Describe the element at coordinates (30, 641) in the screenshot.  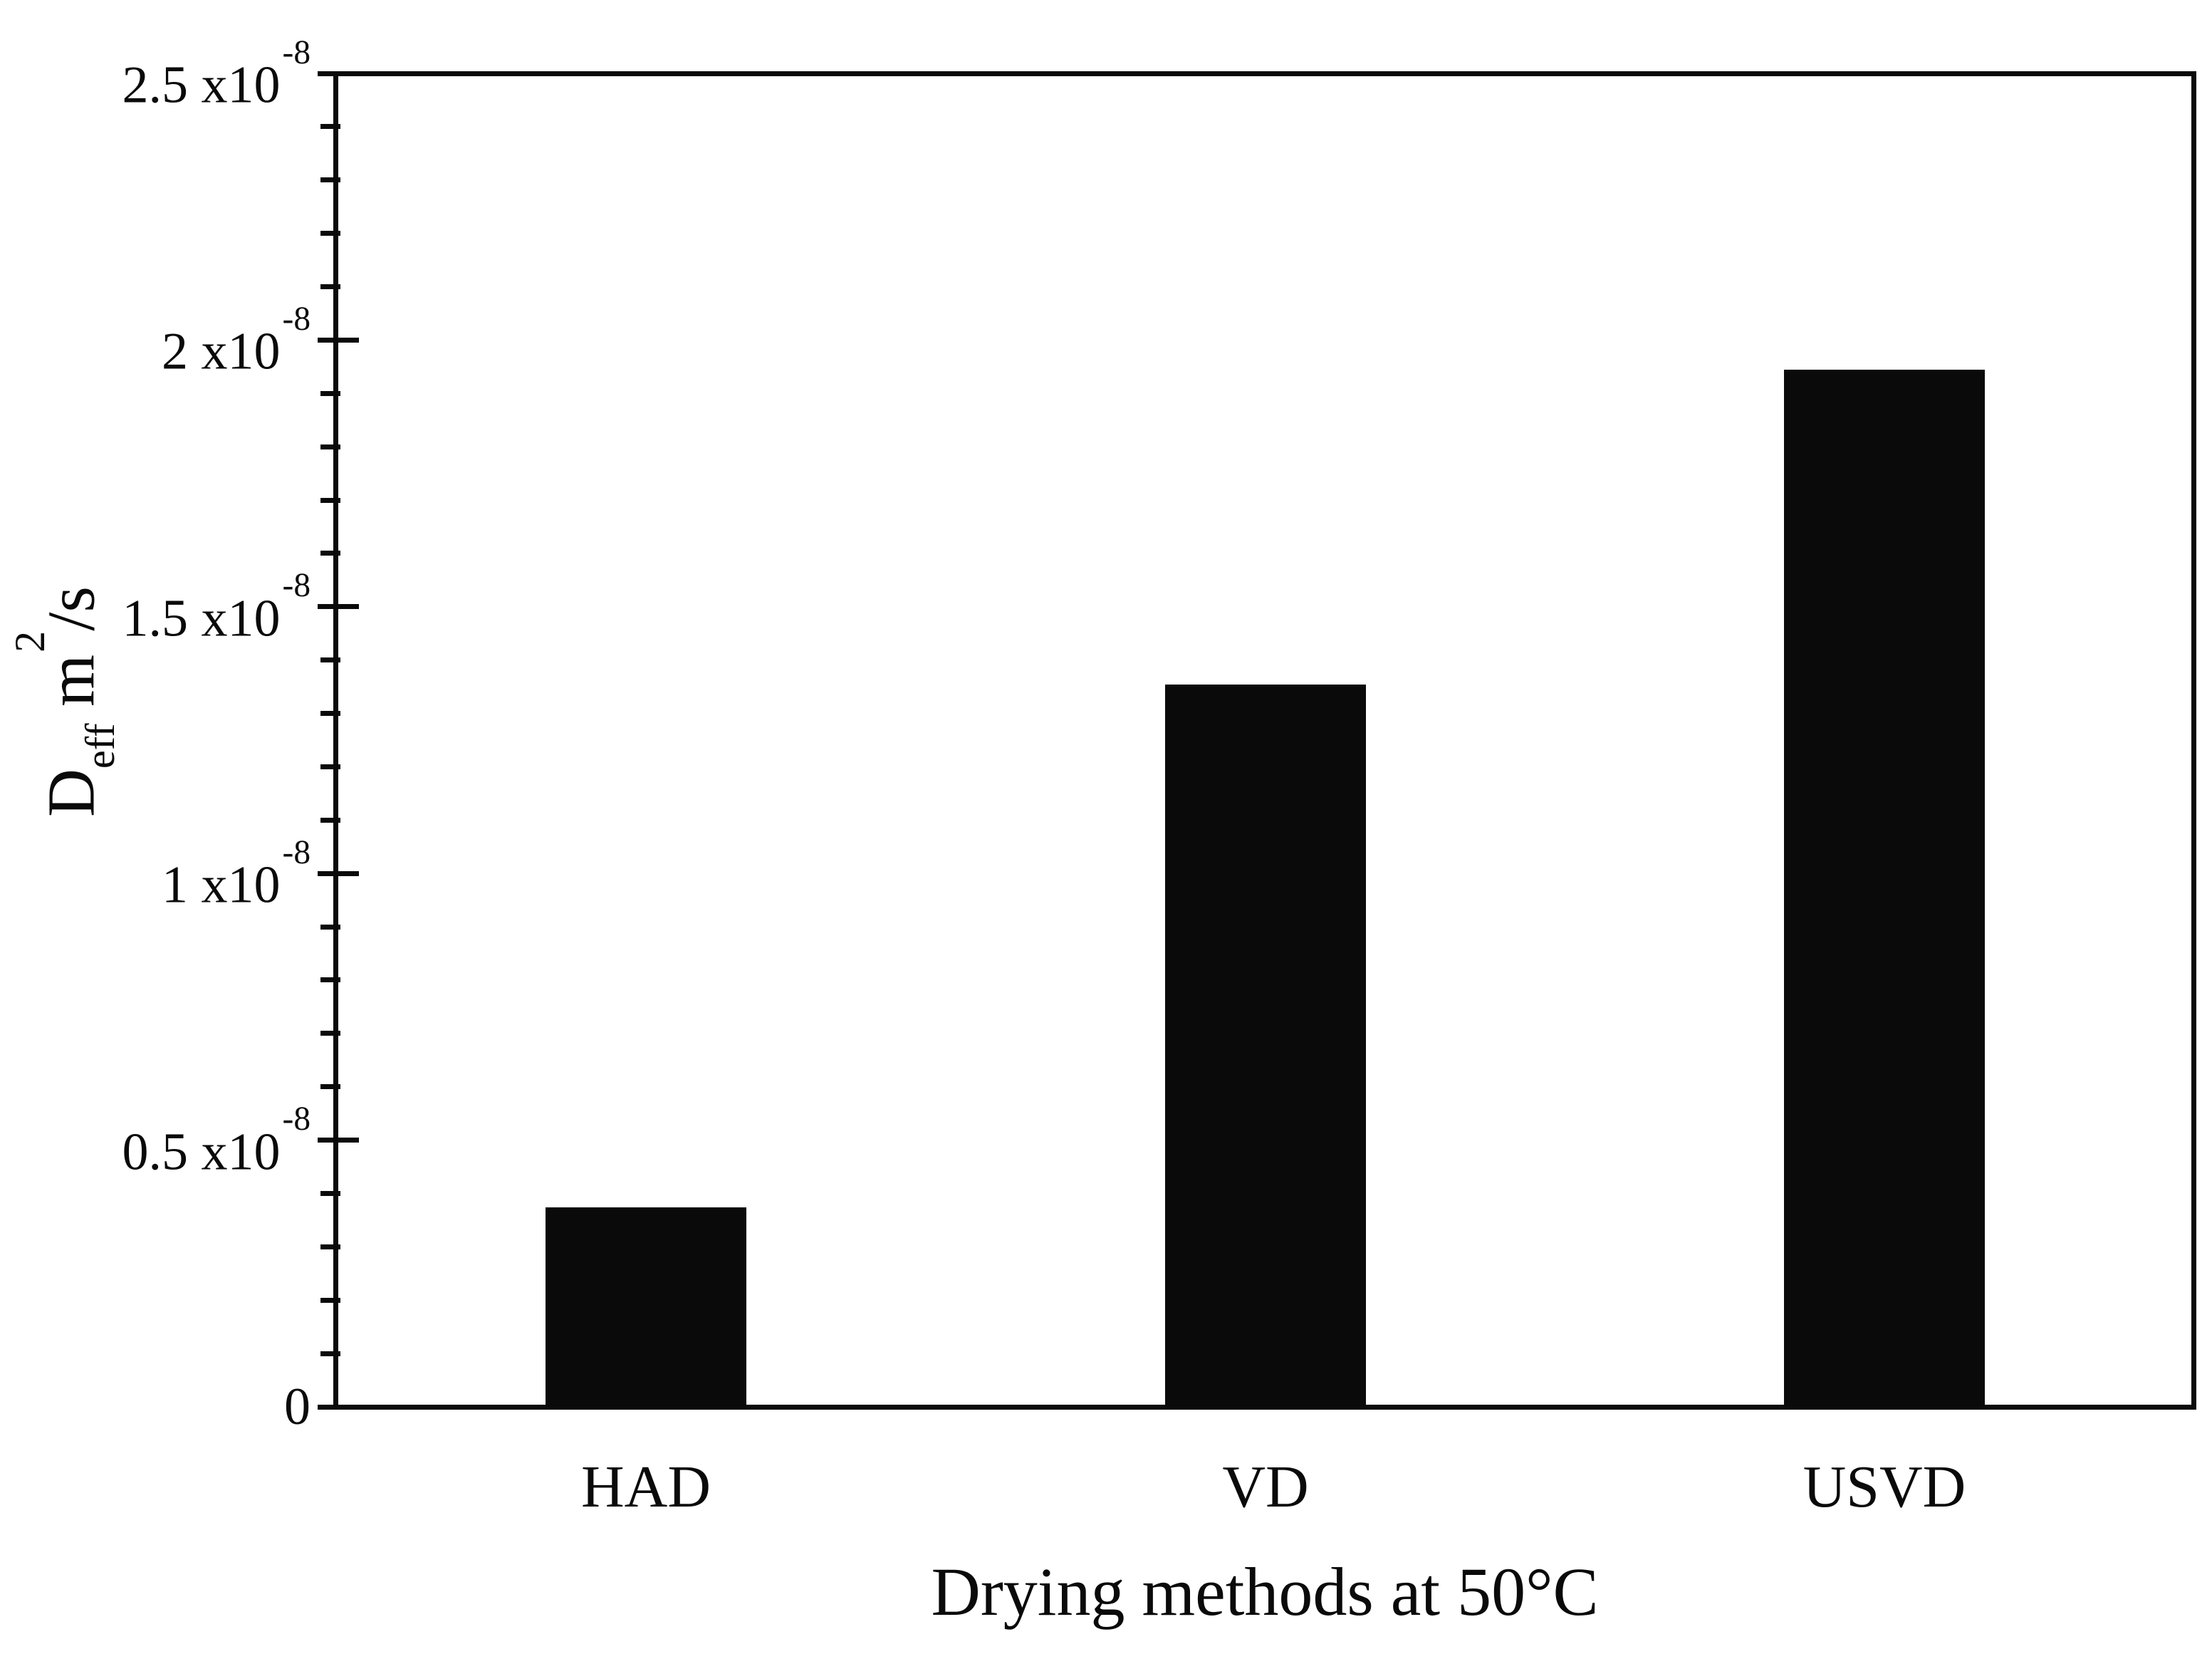
I see `y-axis-title-superscript: 2` at that location.